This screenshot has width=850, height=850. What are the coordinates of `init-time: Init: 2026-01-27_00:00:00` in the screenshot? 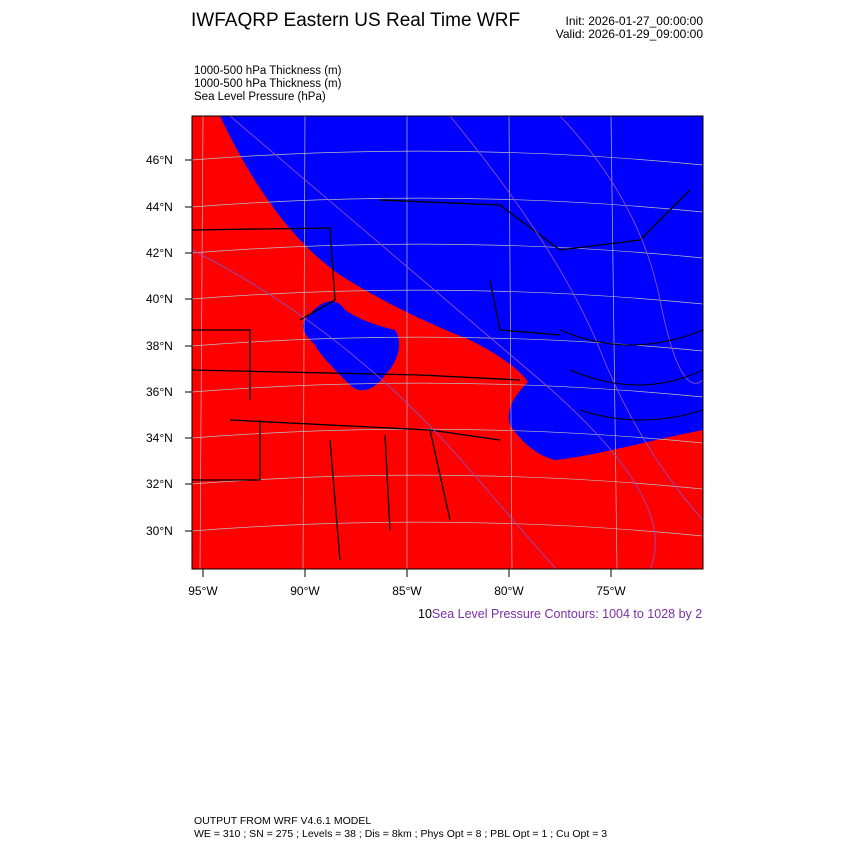 It's located at (634, 21).